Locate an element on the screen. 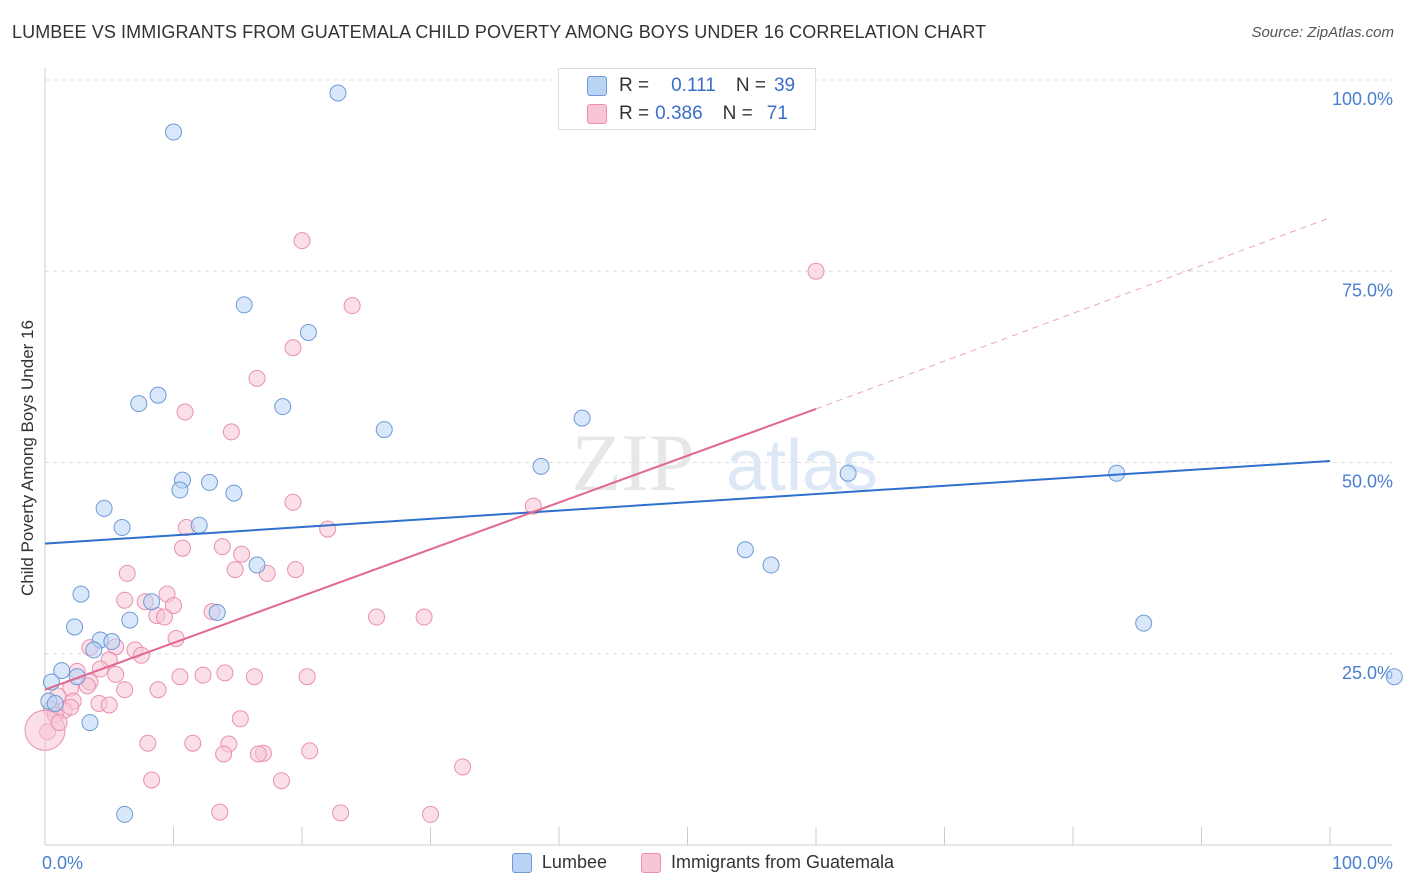  y-tick-label: 25.0% is located at coordinates (1367, 673).